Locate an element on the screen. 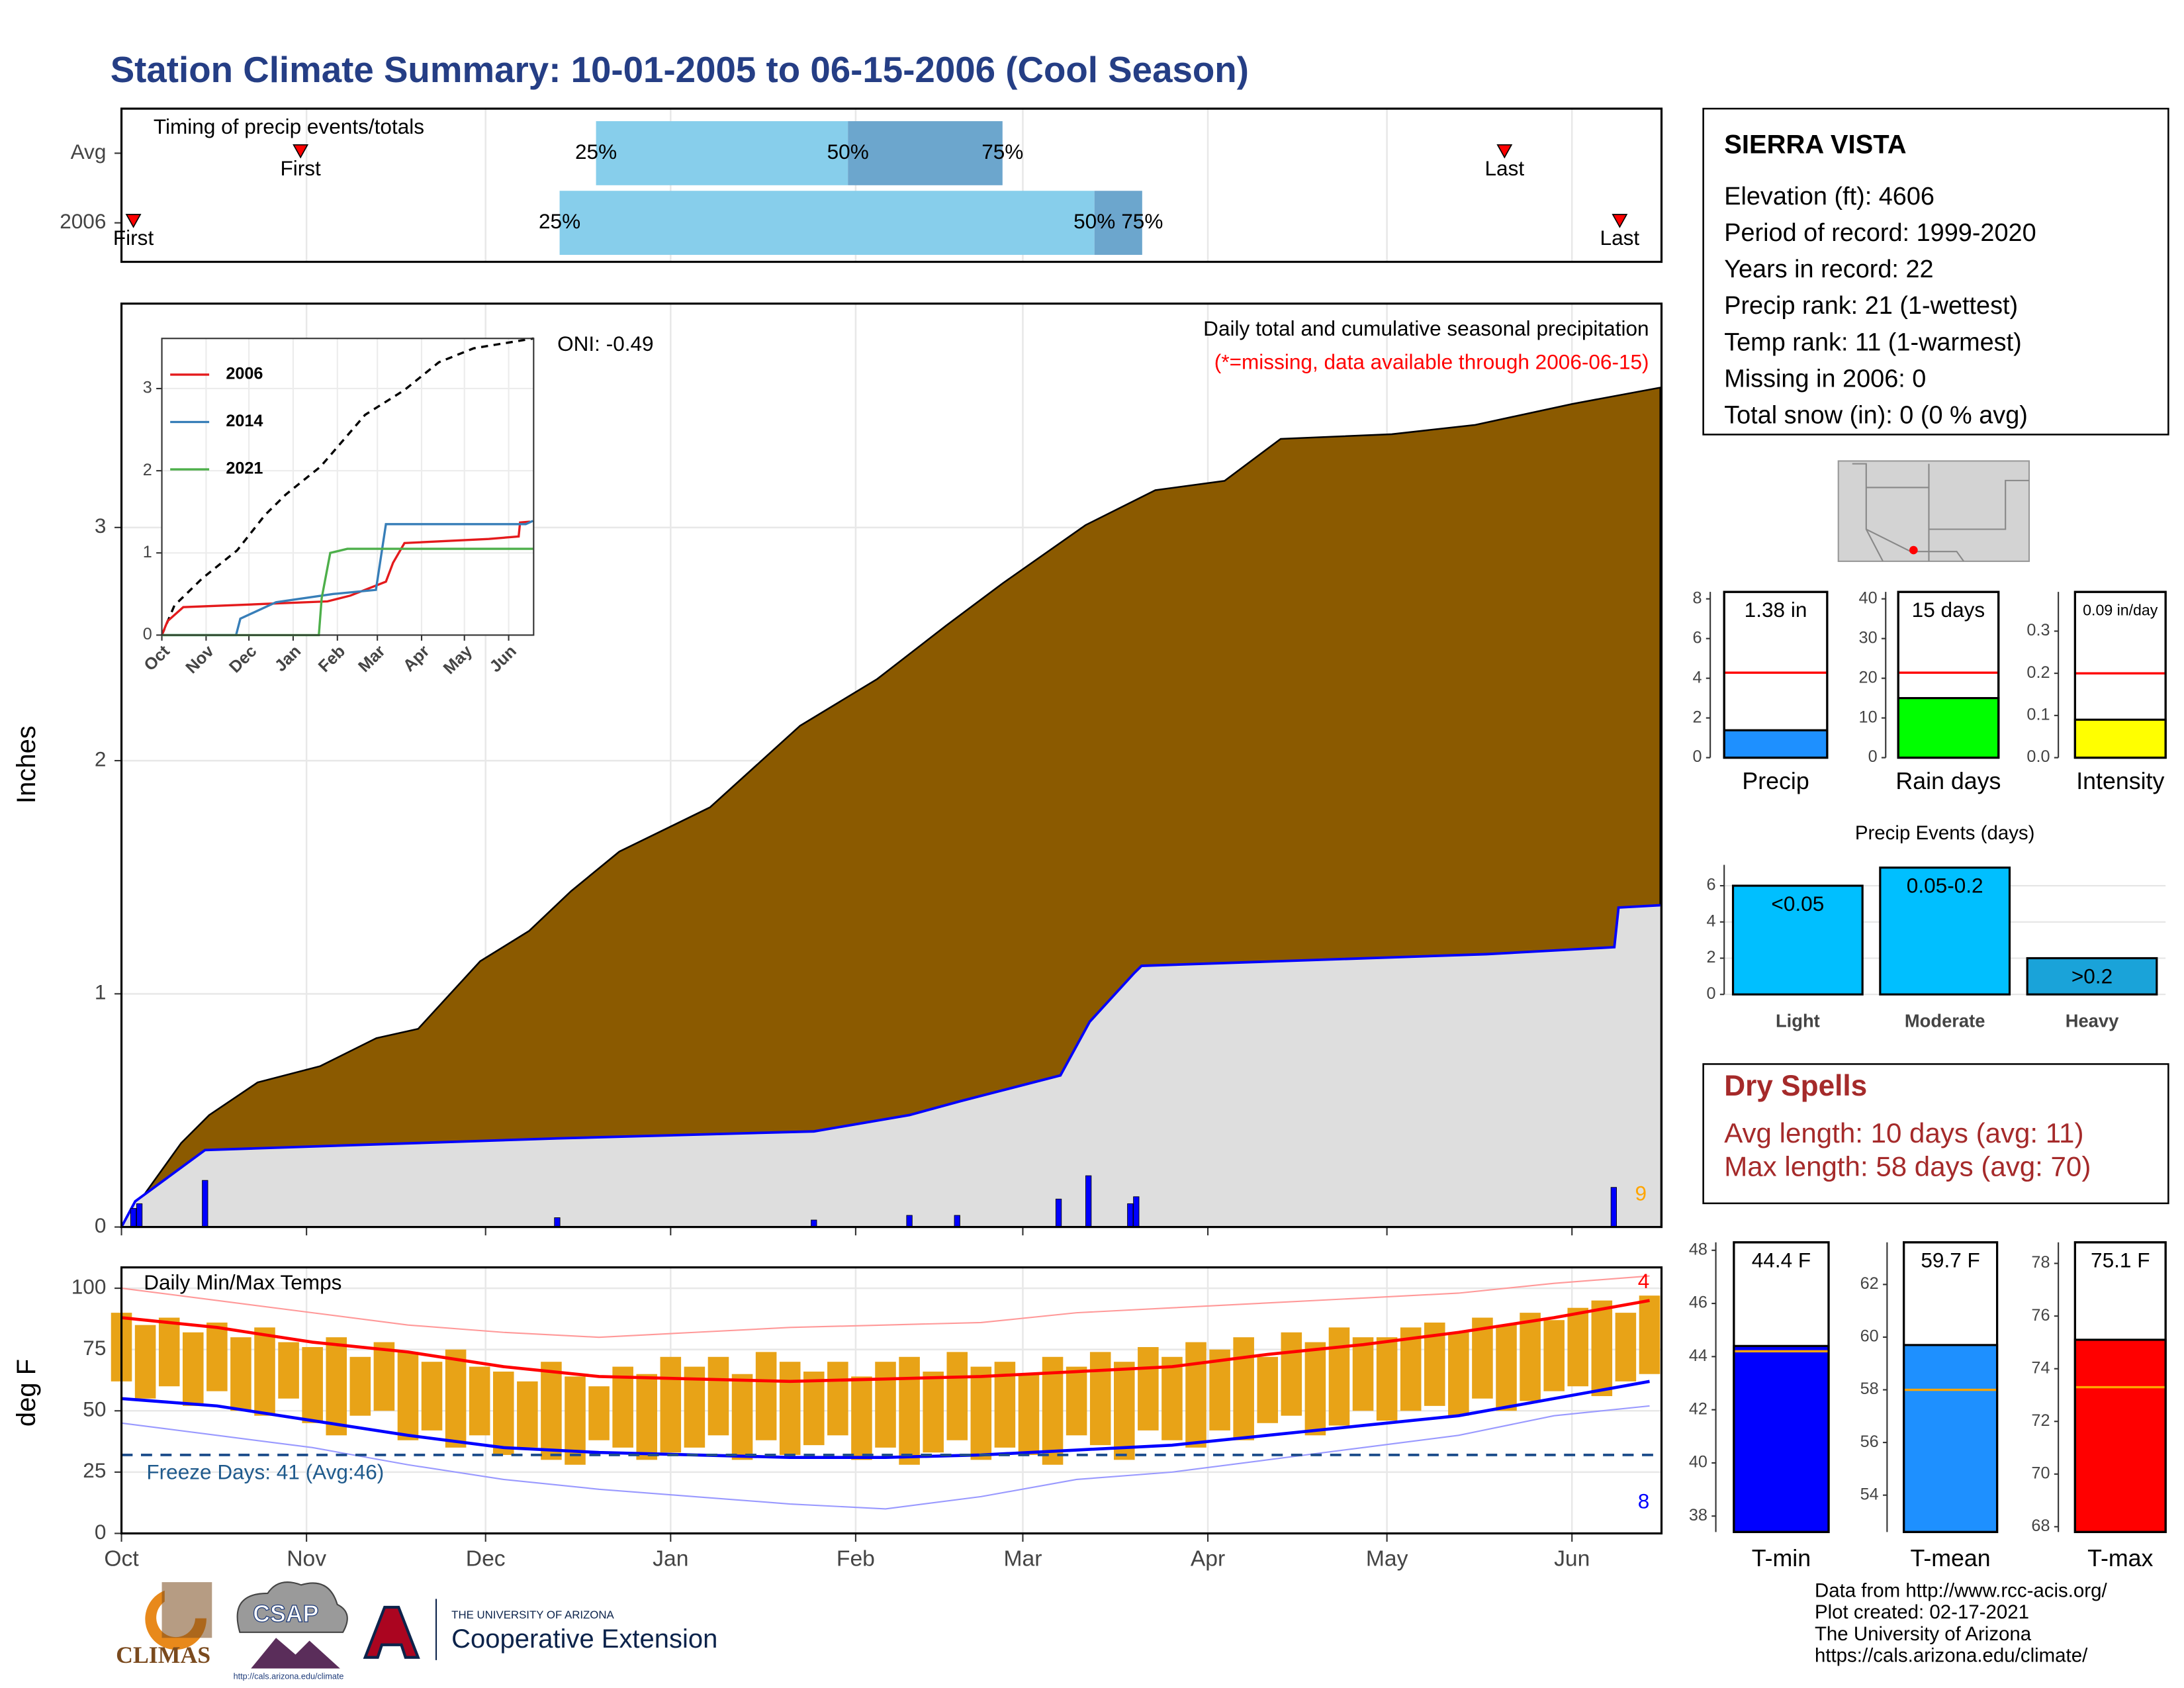 The image size is (2184, 1688). y-tick-label: 0.3 is located at coordinates (2038, 630).